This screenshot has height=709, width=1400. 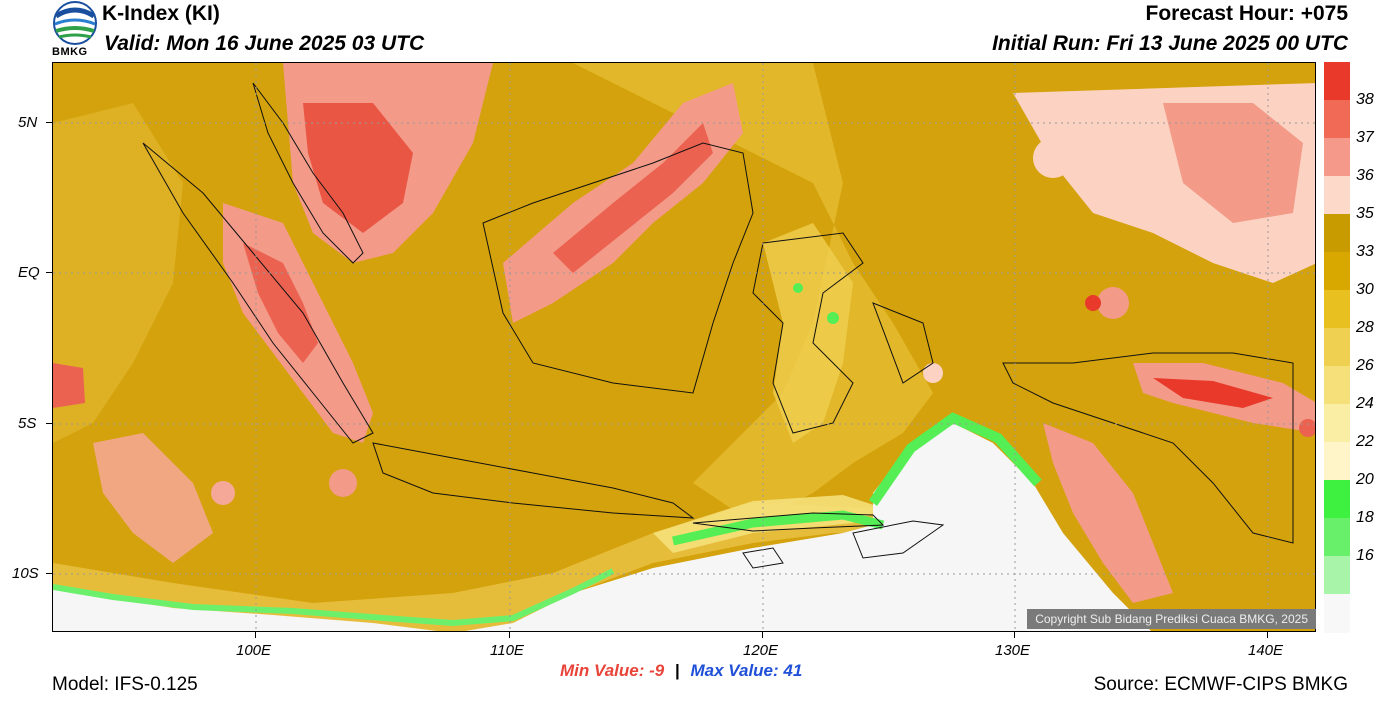 What do you see at coordinates (254, 650) in the screenshot?
I see `lon-label-100e: 100E` at bounding box center [254, 650].